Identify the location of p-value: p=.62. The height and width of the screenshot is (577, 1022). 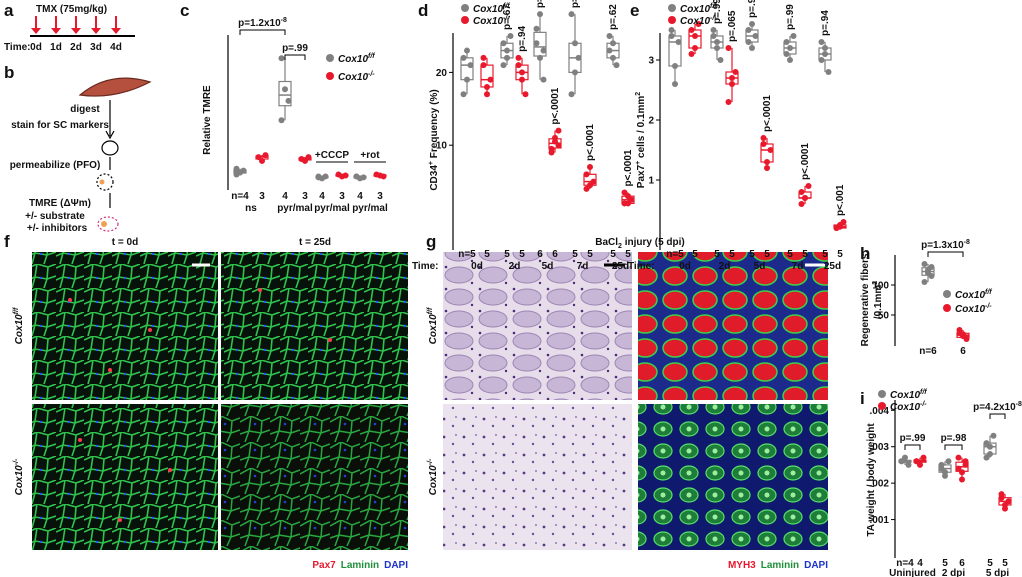
(613, 17).